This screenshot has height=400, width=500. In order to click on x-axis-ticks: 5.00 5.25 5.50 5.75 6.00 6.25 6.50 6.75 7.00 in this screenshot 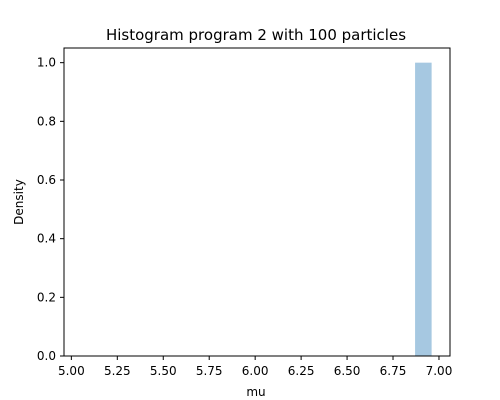, I will do `click(255, 367)`.